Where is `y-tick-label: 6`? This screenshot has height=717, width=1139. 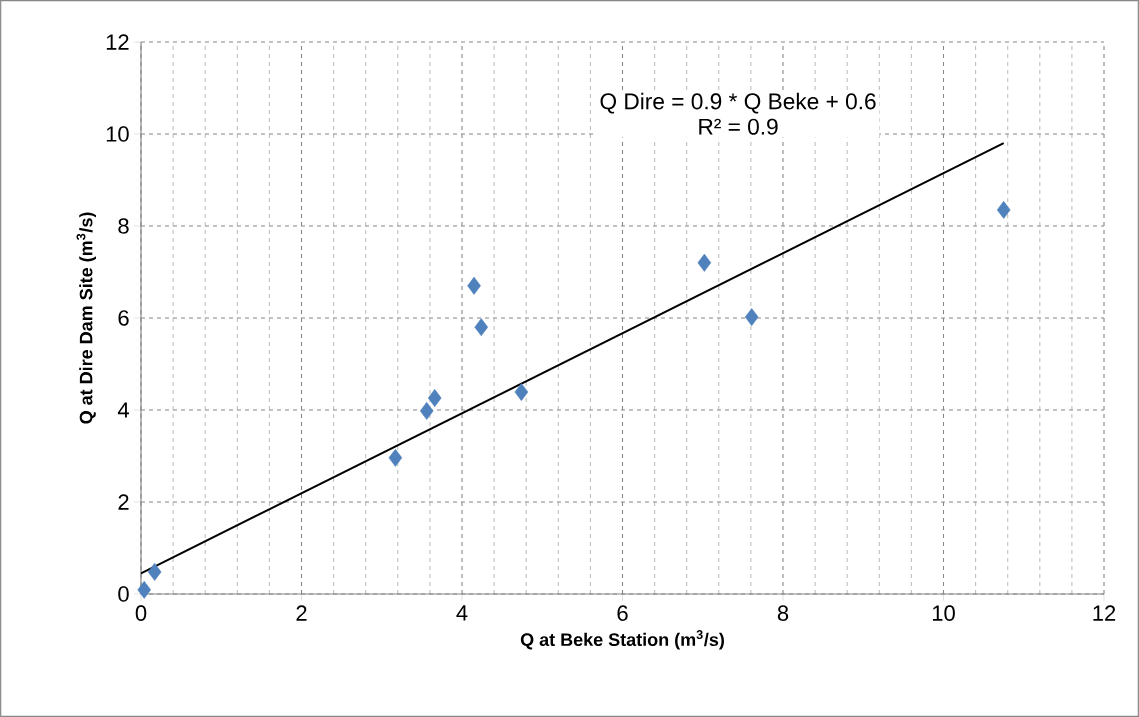 y-tick-label: 6 is located at coordinates (123, 318).